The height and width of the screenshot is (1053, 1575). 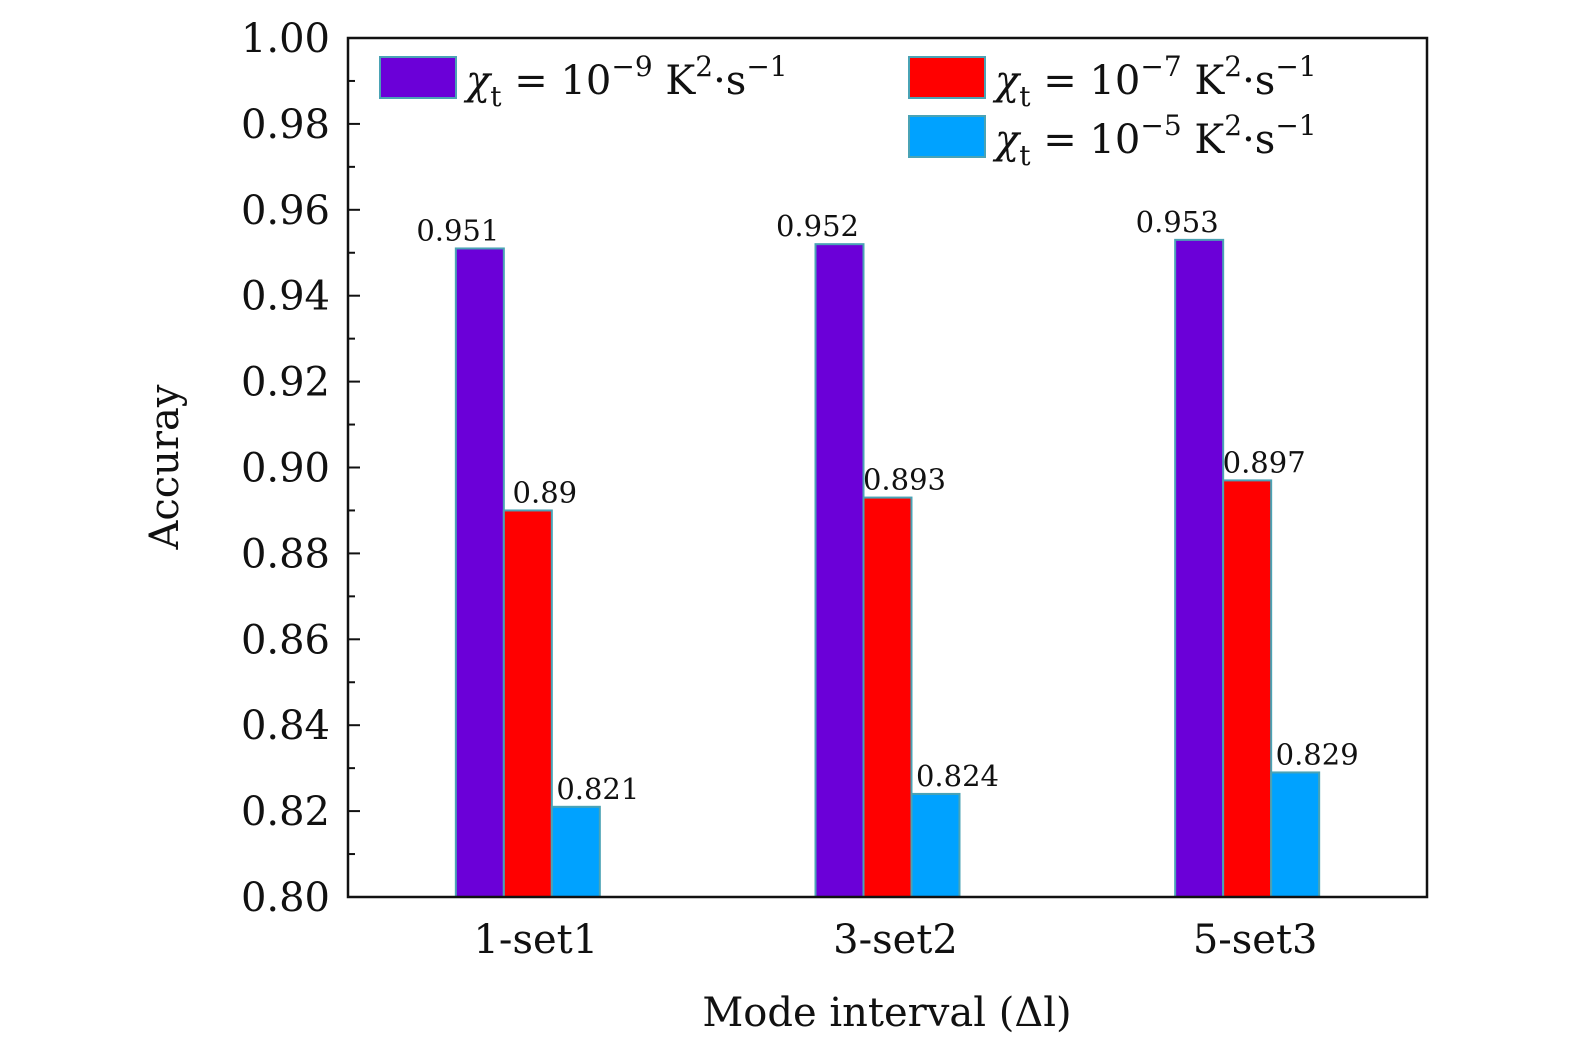 What do you see at coordinates (285, 726) in the screenshot?
I see `y-tick-label: 0.84` at bounding box center [285, 726].